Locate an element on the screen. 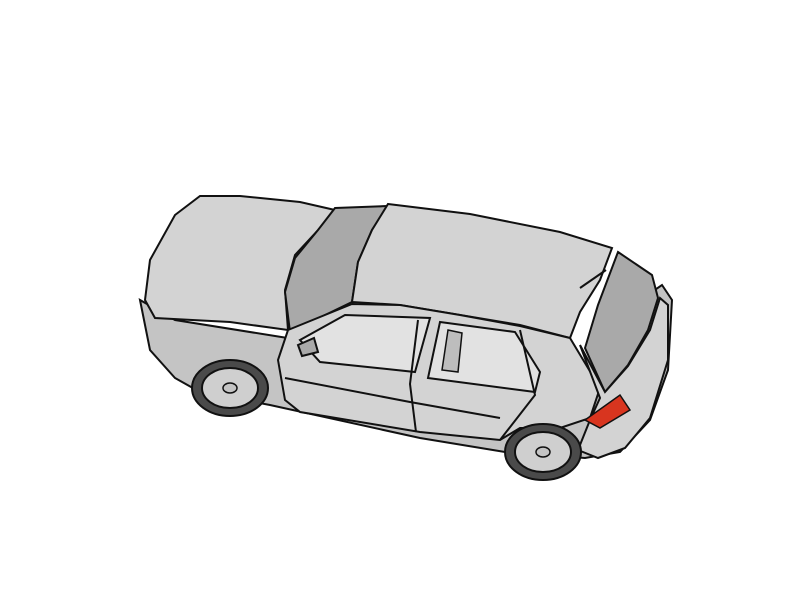 This screenshot has height=600, width=800. car-tail-light is located at coordinates (607, 411).